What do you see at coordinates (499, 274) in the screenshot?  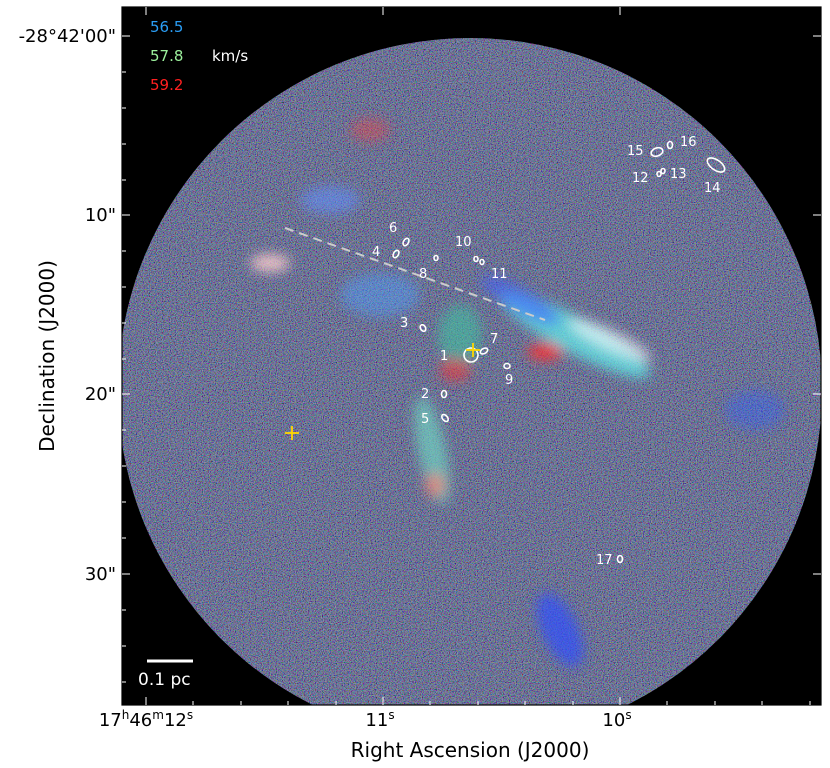 I see `source-label: 11` at bounding box center [499, 274].